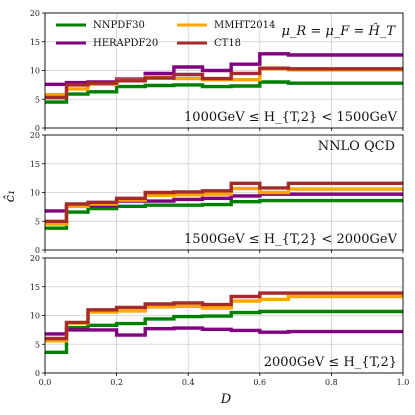  What do you see at coordinates (165, 34) in the screenshot?
I see `legend: NNPDF30 MMHT2014 HERAPDF20 CT18` at bounding box center [165, 34].